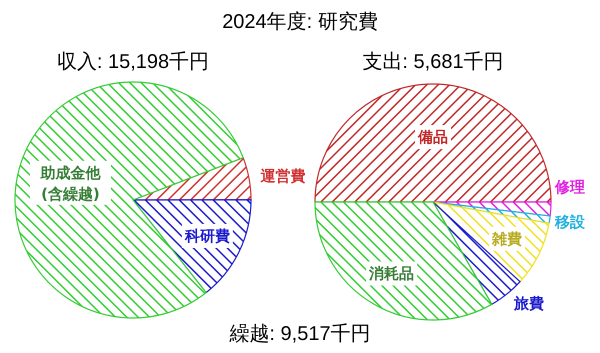 The width and height of the screenshot is (600, 353). What do you see at coordinates (283, 176) in the screenshot?
I see `slice-label: 運営費` at bounding box center [283, 176].